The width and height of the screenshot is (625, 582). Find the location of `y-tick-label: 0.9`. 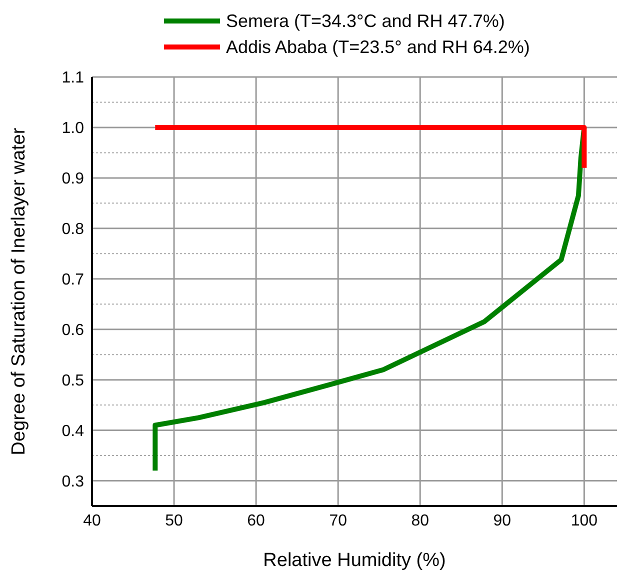

y-tick-label: 0.9 is located at coordinates (73, 179).